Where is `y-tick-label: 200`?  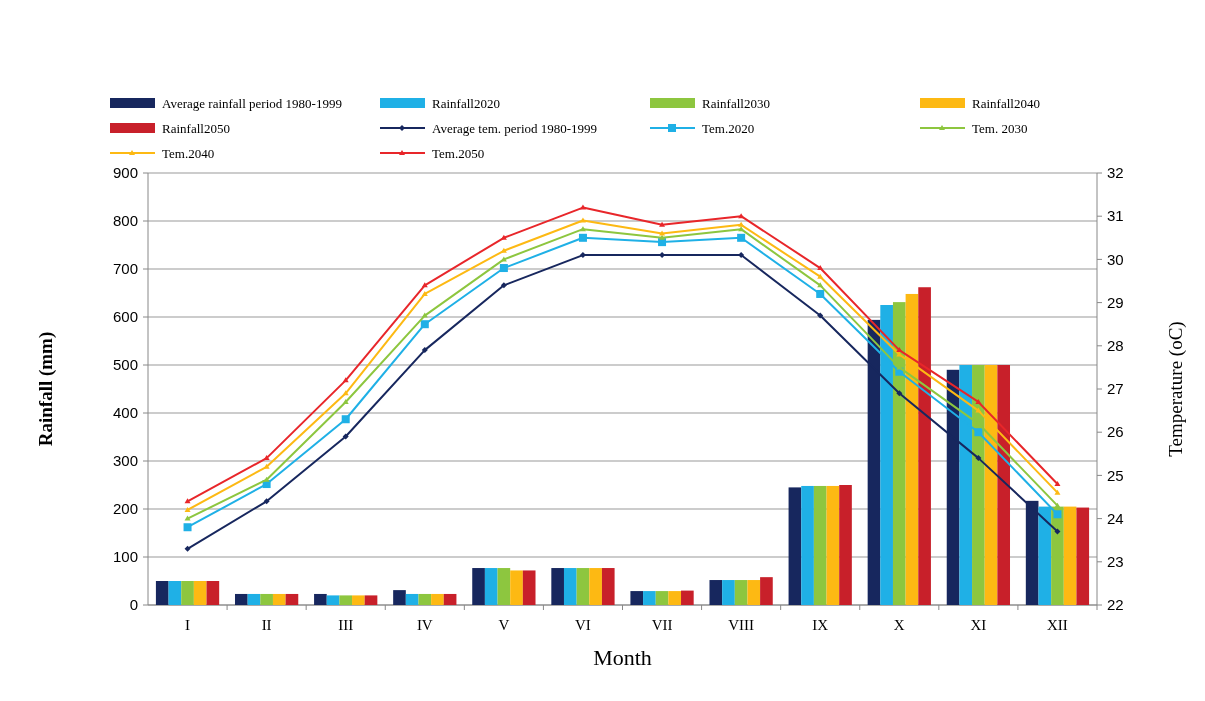
y-tick-label: 200 is located at coordinates (125, 509).